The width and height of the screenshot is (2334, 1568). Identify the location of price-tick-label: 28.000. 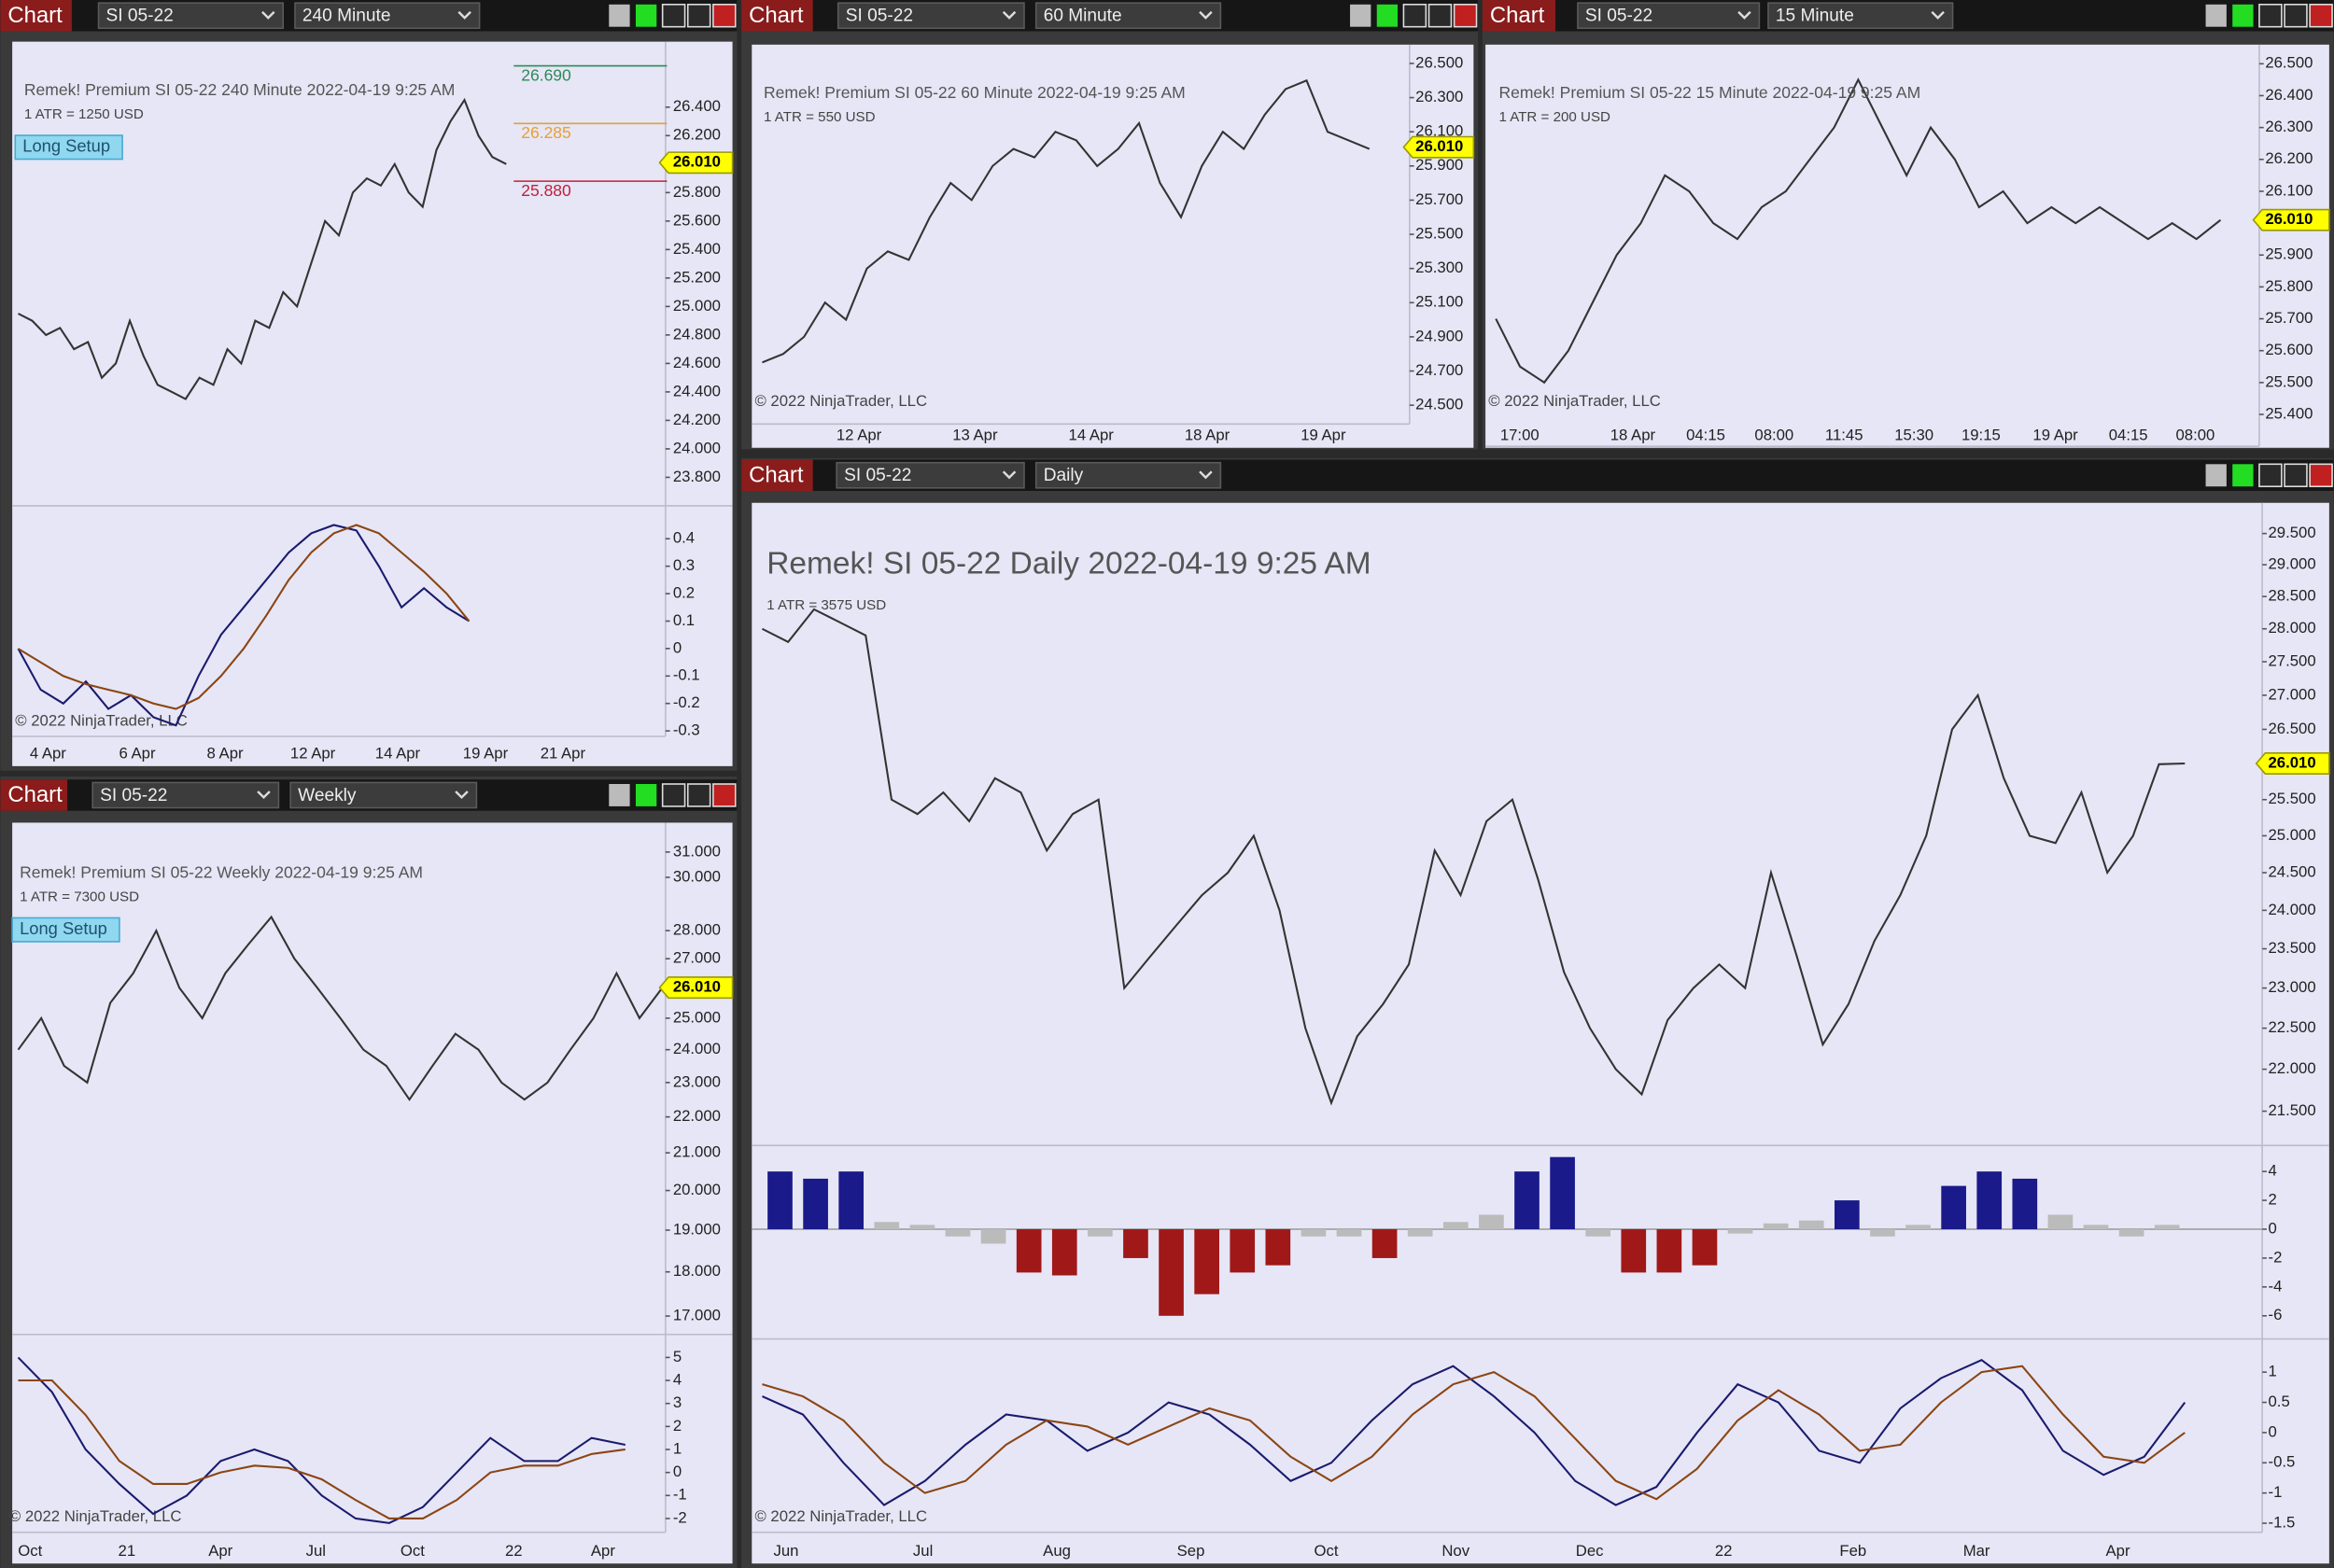
(2292, 628).